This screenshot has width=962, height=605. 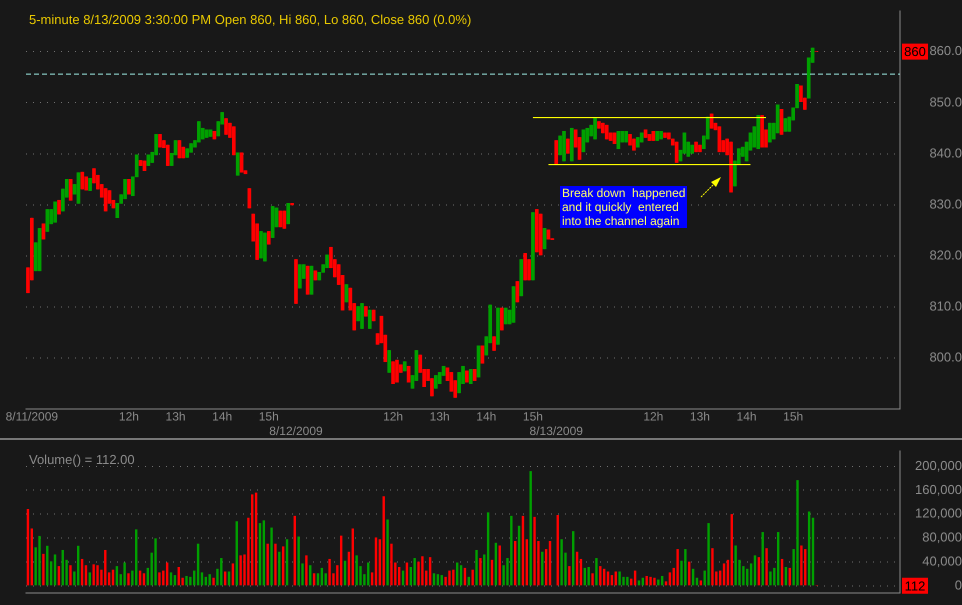 What do you see at coordinates (938, 489) in the screenshot?
I see `y-tick-label: 160,000` at bounding box center [938, 489].